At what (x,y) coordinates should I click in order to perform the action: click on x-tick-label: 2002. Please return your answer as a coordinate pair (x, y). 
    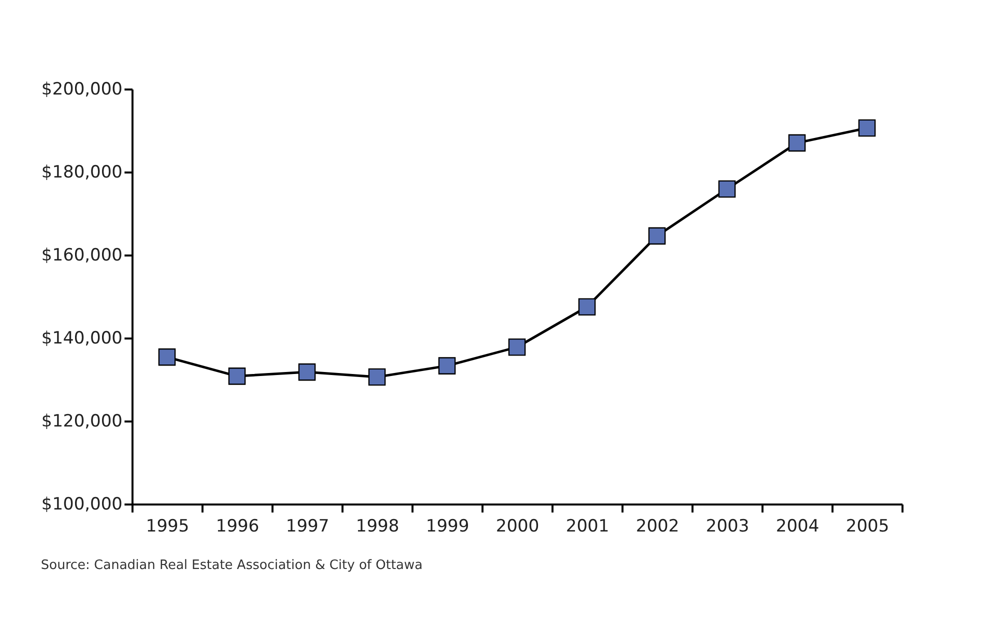
    Looking at the image, I should click on (658, 526).